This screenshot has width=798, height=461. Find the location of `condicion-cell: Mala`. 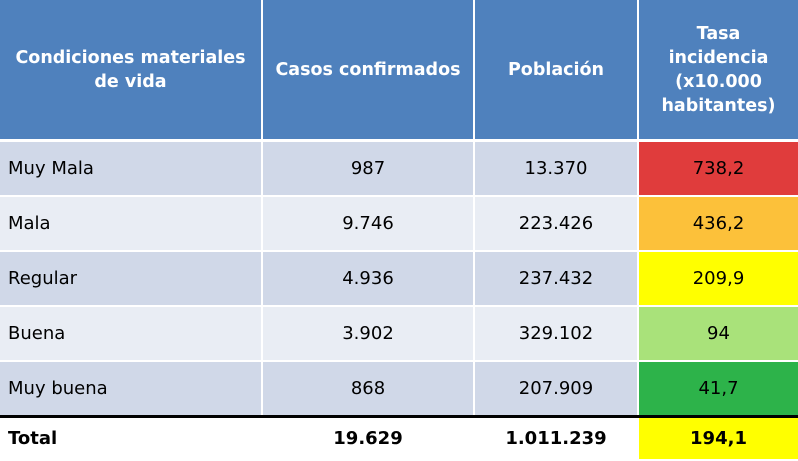

condicion-cell: Mala is located at coordinates (131, 224).